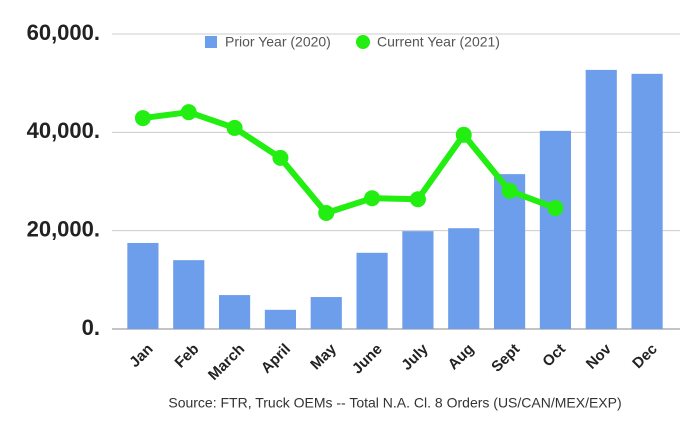 The width and height of the screenshot is (700, 433). What do you see at coordinates (63, 228) in the screenshot?
I see `y-tick-label: 20,000.` at bounding box center [63, 228].